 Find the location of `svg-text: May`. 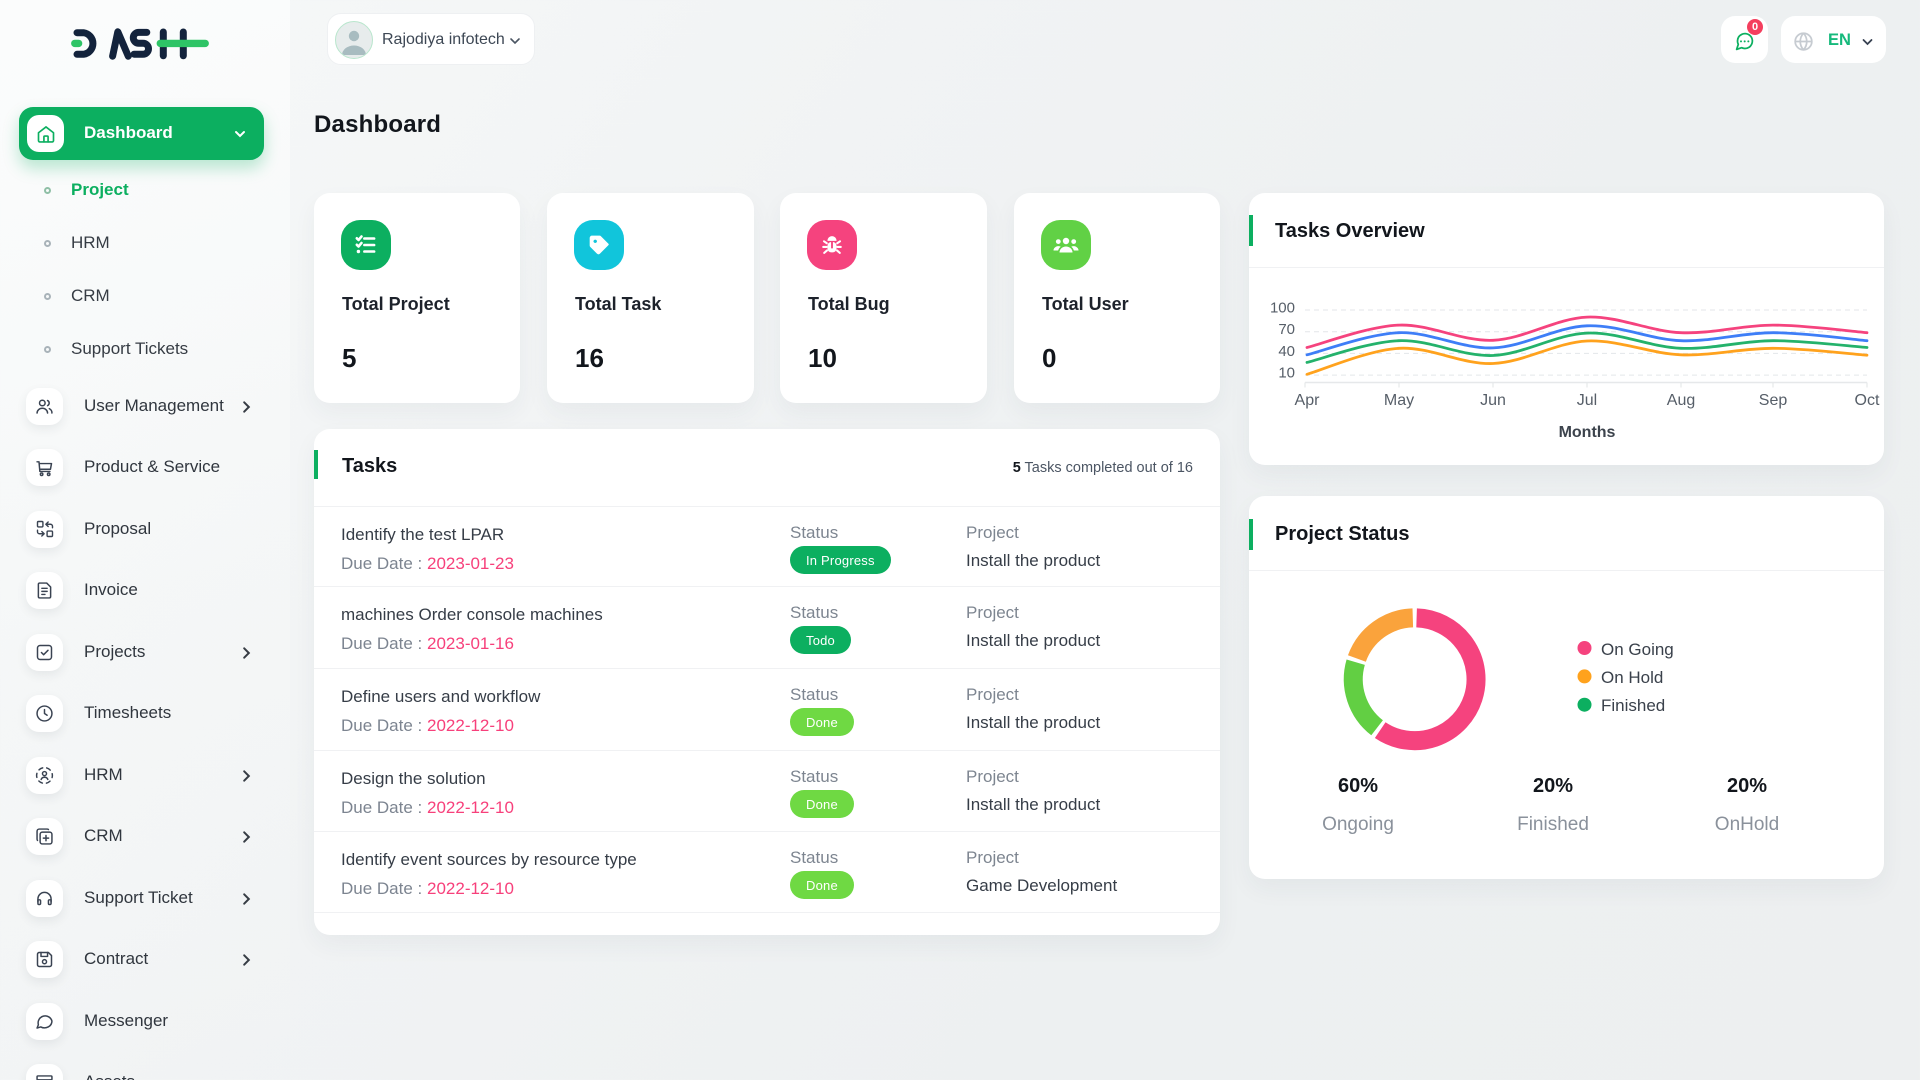

svg-text: May is located at coordinates (1399, 400).